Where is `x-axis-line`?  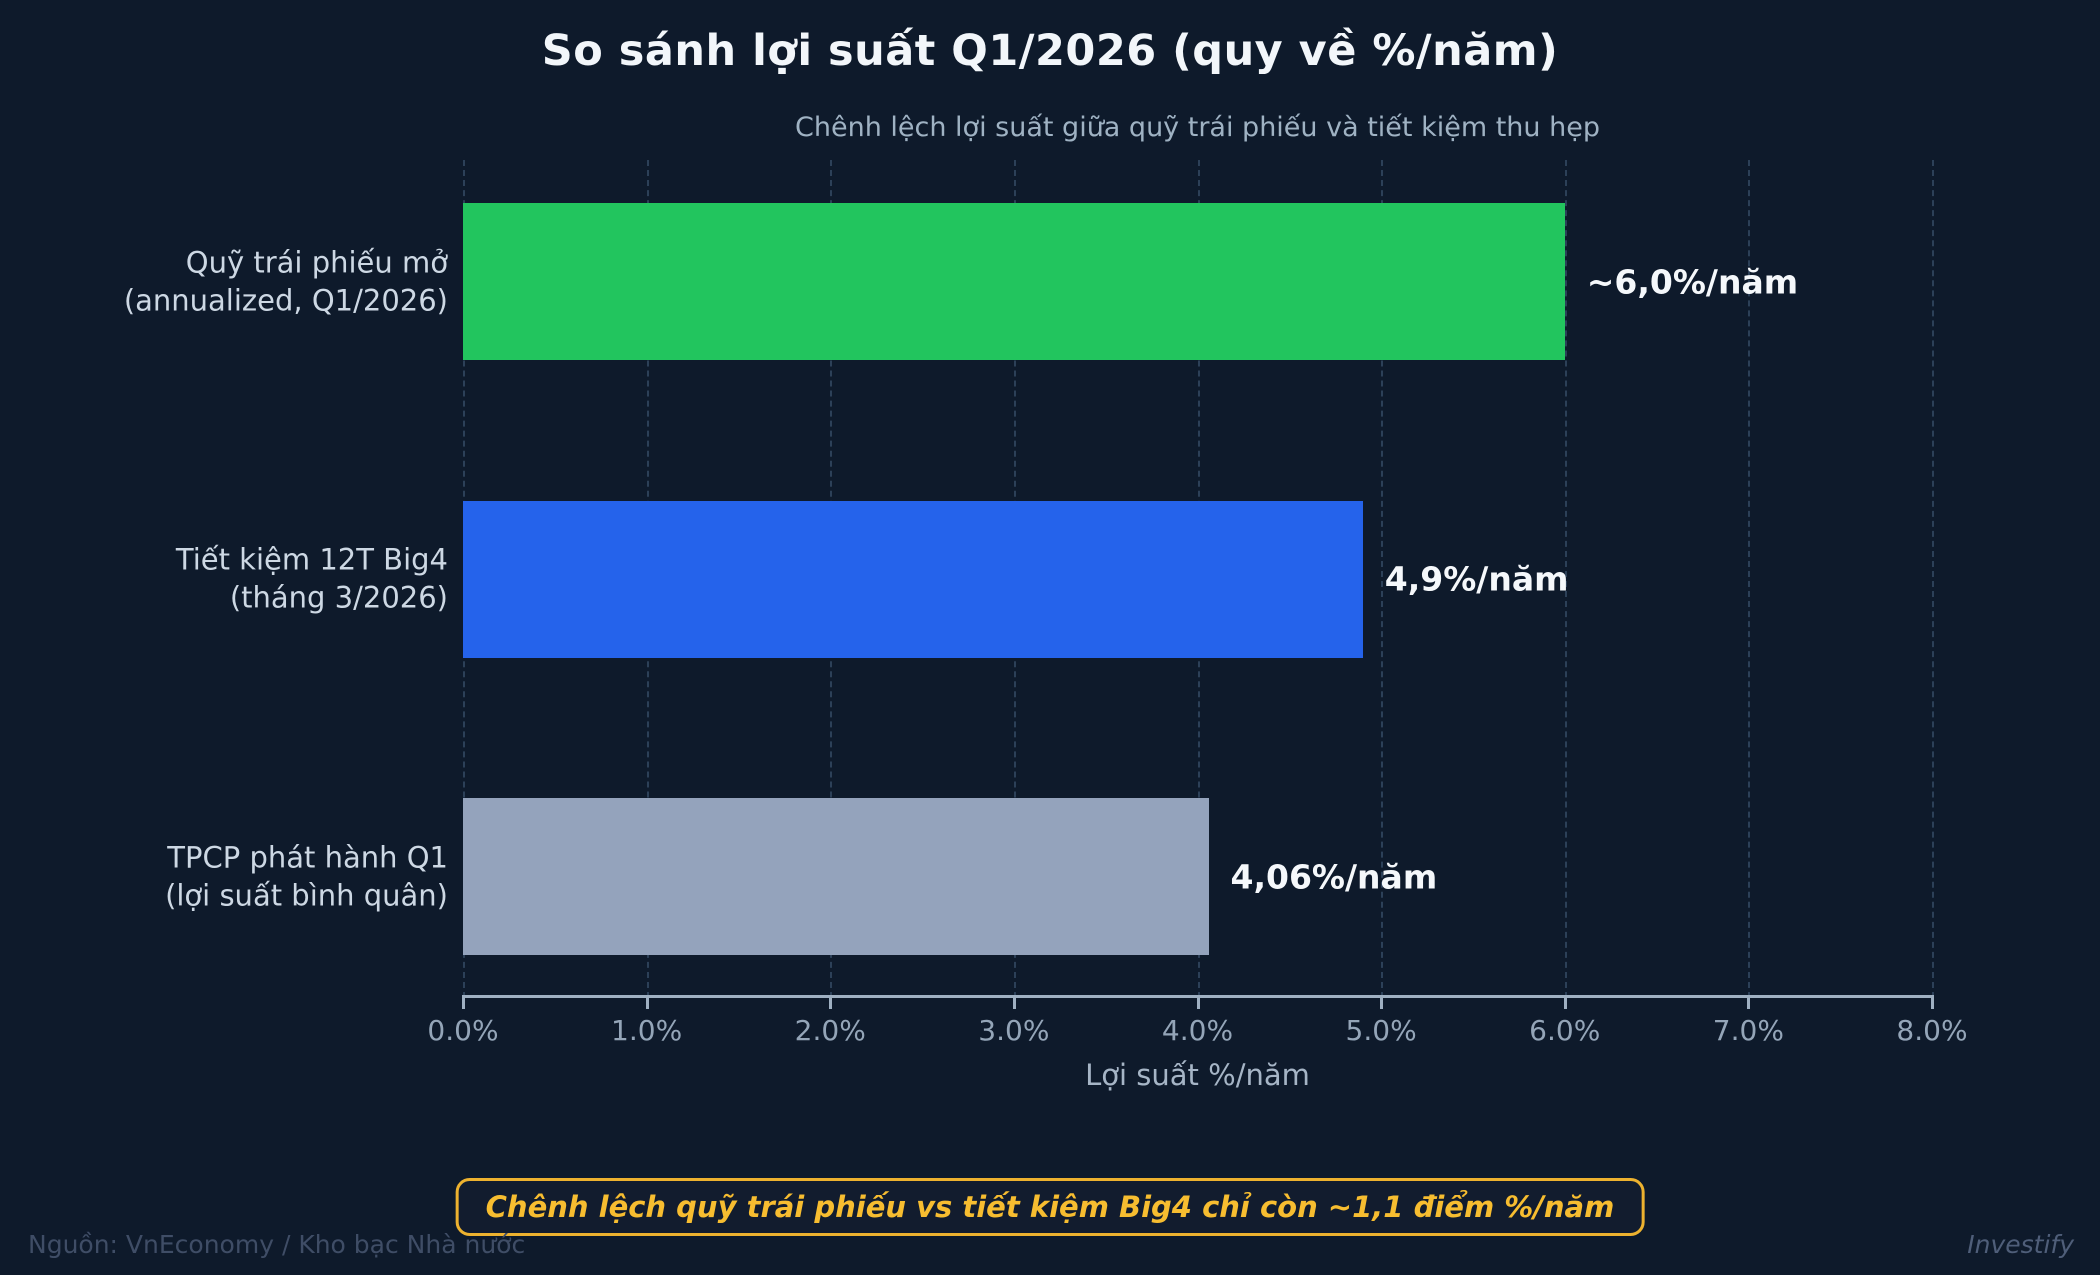 x-axis-line is located at coordinates (1198, 996).